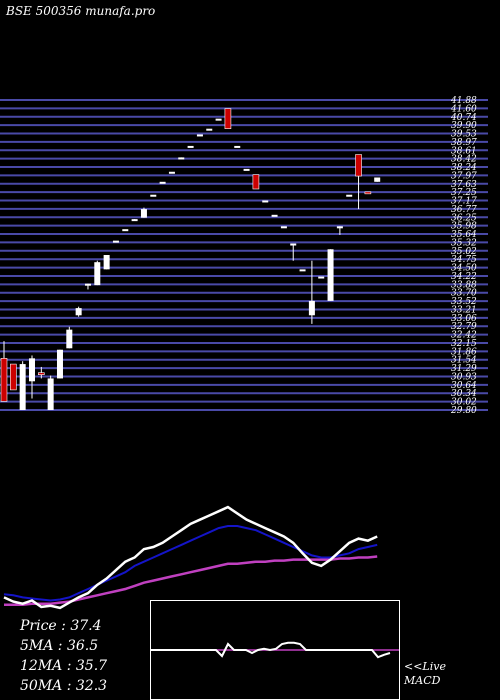 The height and width of the screenshot is (700, 500). I want to click on ma5-stat: 5MA : 36.5, so click(59, 646).